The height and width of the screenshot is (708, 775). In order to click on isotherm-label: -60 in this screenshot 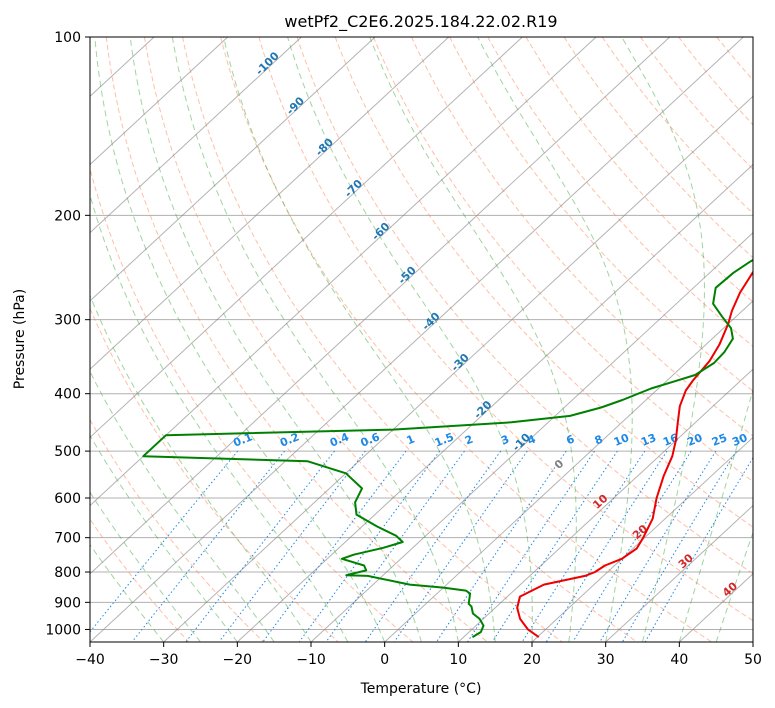, I will do `click(380, 231)`.